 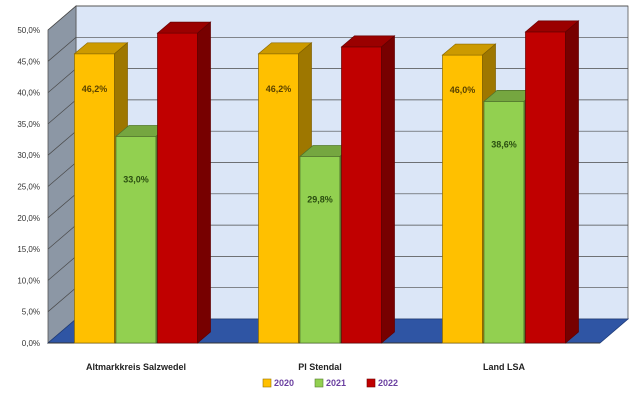 I want to click on y-tick-label: 50,0%, so click(x=28, y=30).